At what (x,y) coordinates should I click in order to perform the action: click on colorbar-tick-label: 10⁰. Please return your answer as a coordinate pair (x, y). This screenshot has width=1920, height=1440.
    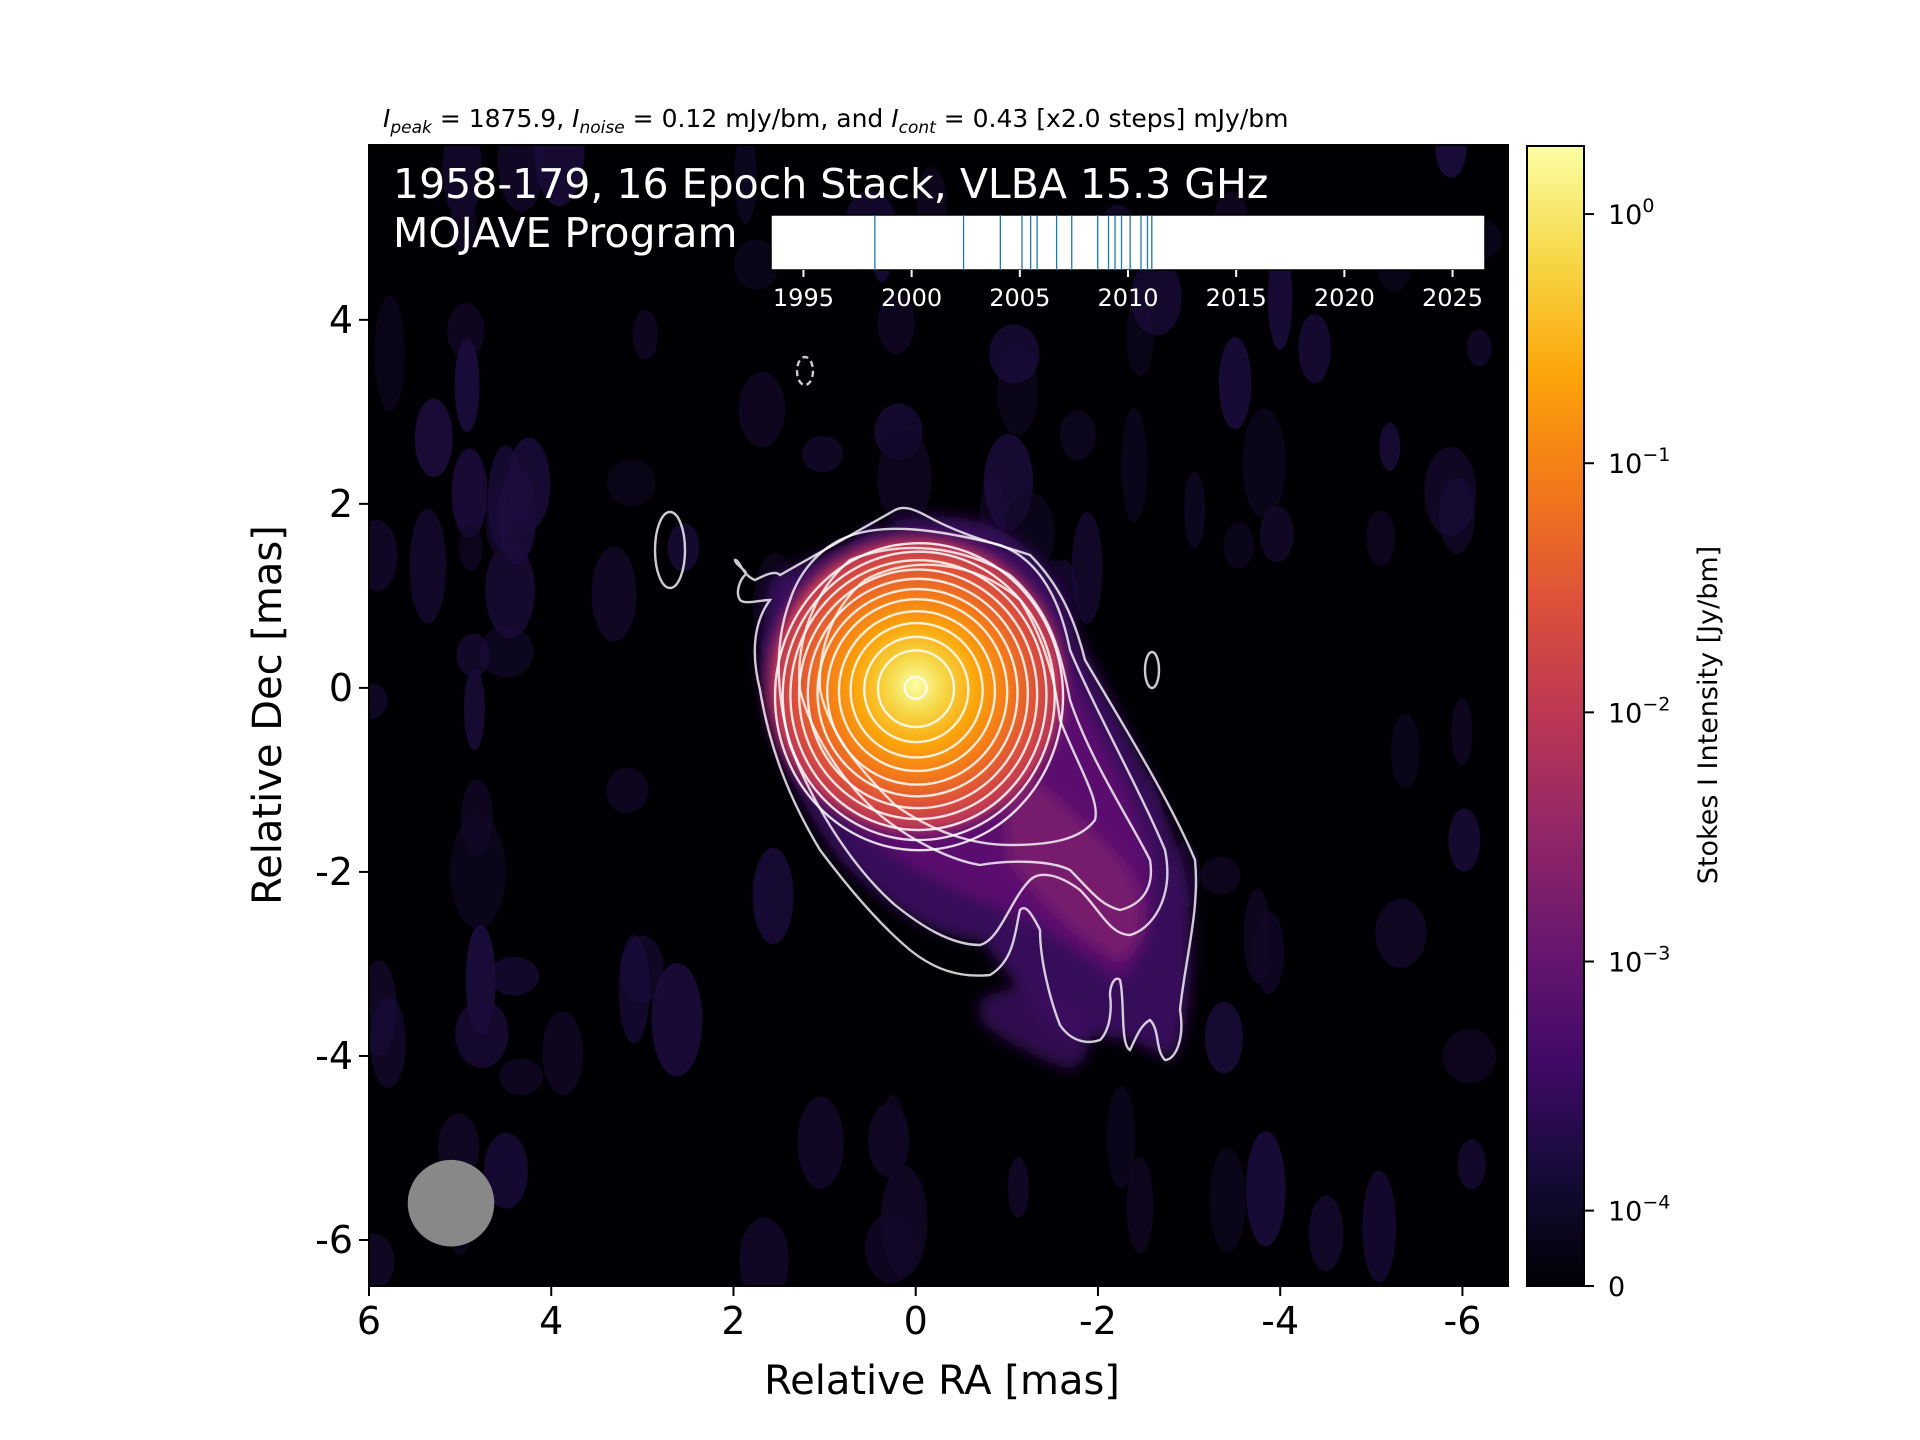
    Looking at the image, I should click on (1631, 213).